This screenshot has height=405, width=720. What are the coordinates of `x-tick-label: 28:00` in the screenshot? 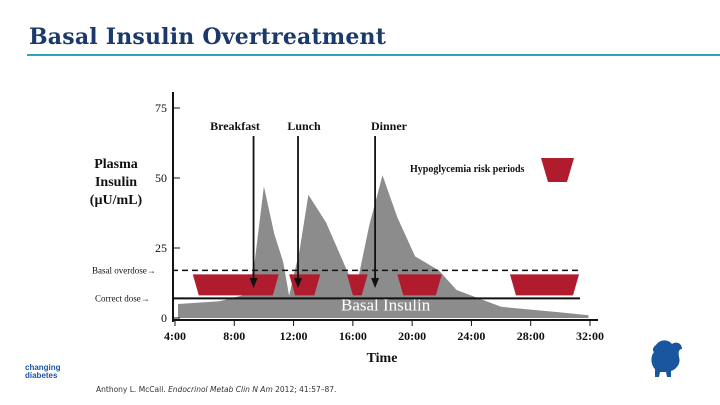 It's located at (531, 336).